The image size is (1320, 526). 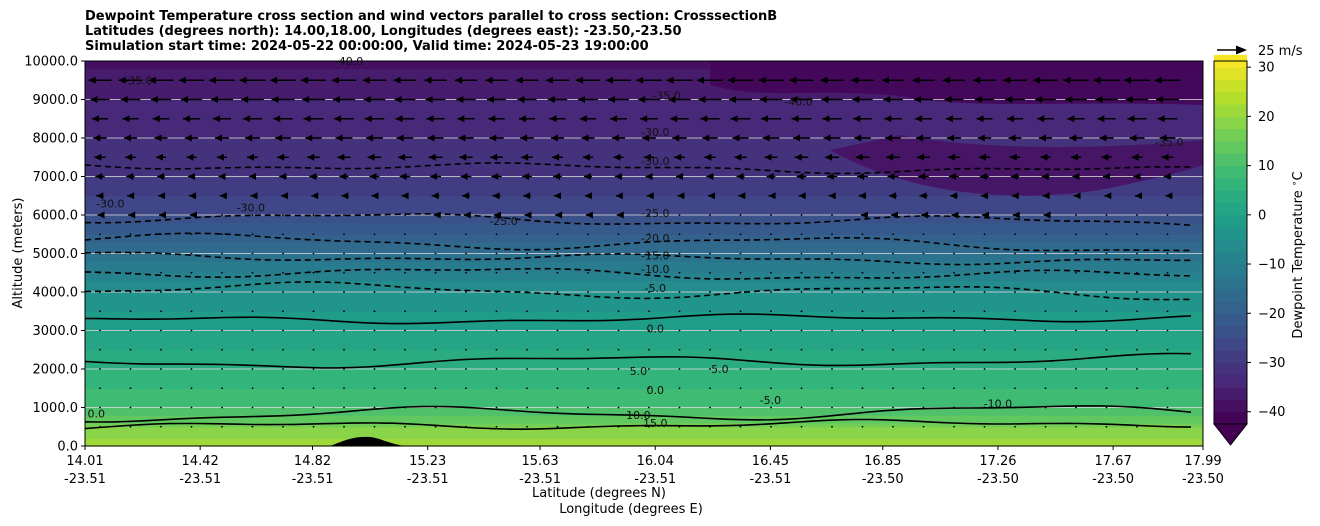 What do you see at coordinates (56, 139) in the screenshot?
I see `y-tick-label: 8000.0` at bounding box center [56, 139].